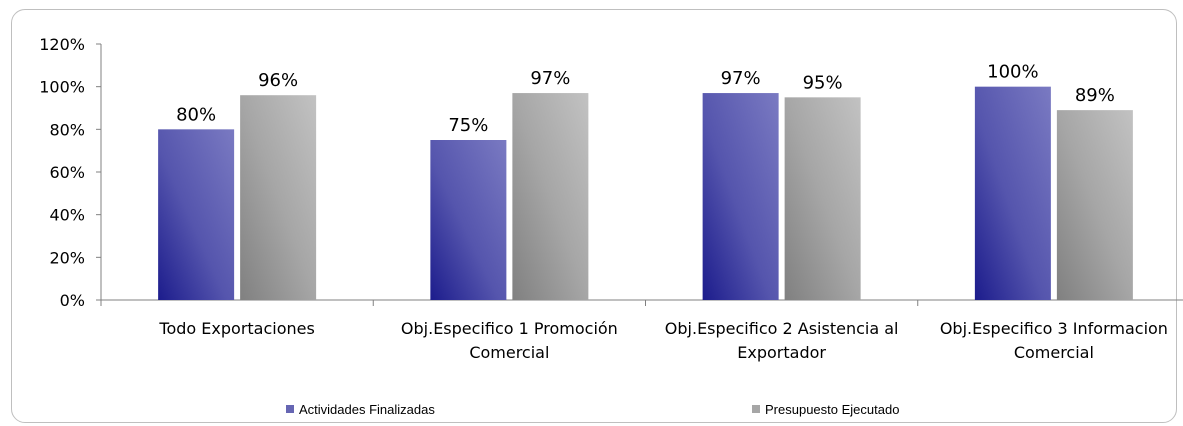 This screenshot has height=426, width=1183. What do you see at coordinates (67, 215) in the screenshot?
I see `y-tick-label: 40%` at bounding box center [67, 215].